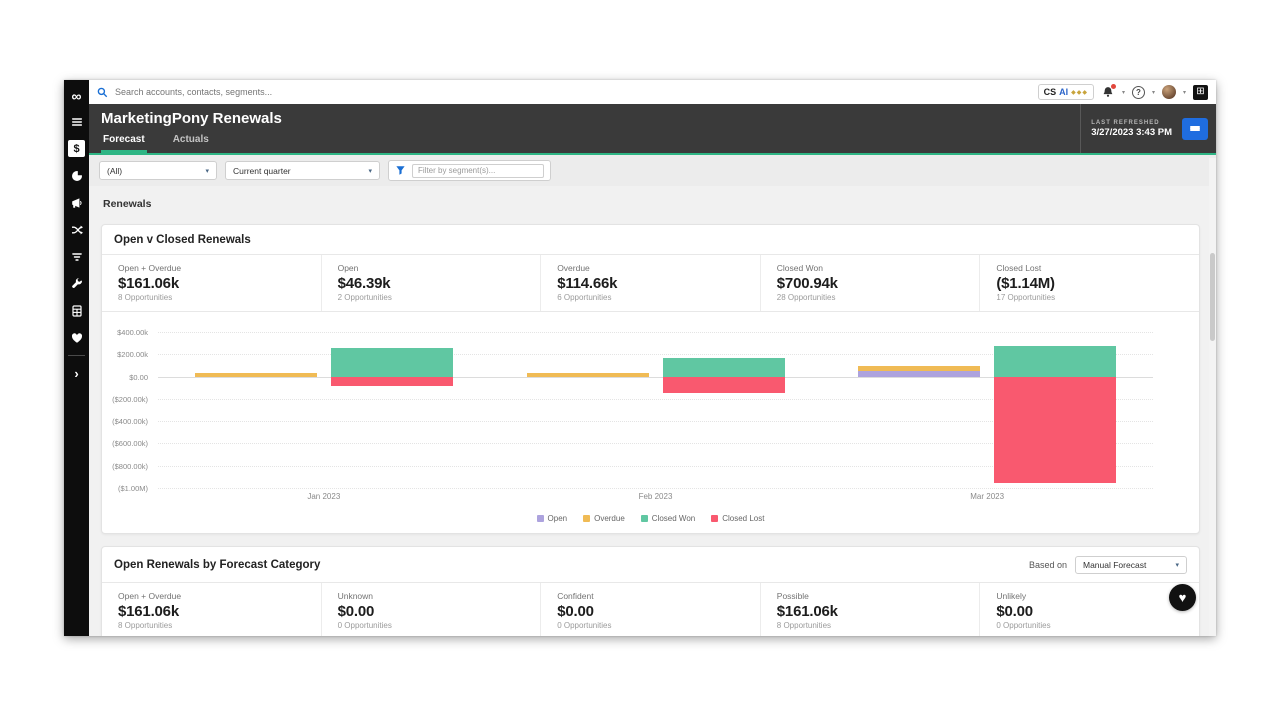 The image size is (1280, 720). I want to click on heart-icon, so click(76, 337).